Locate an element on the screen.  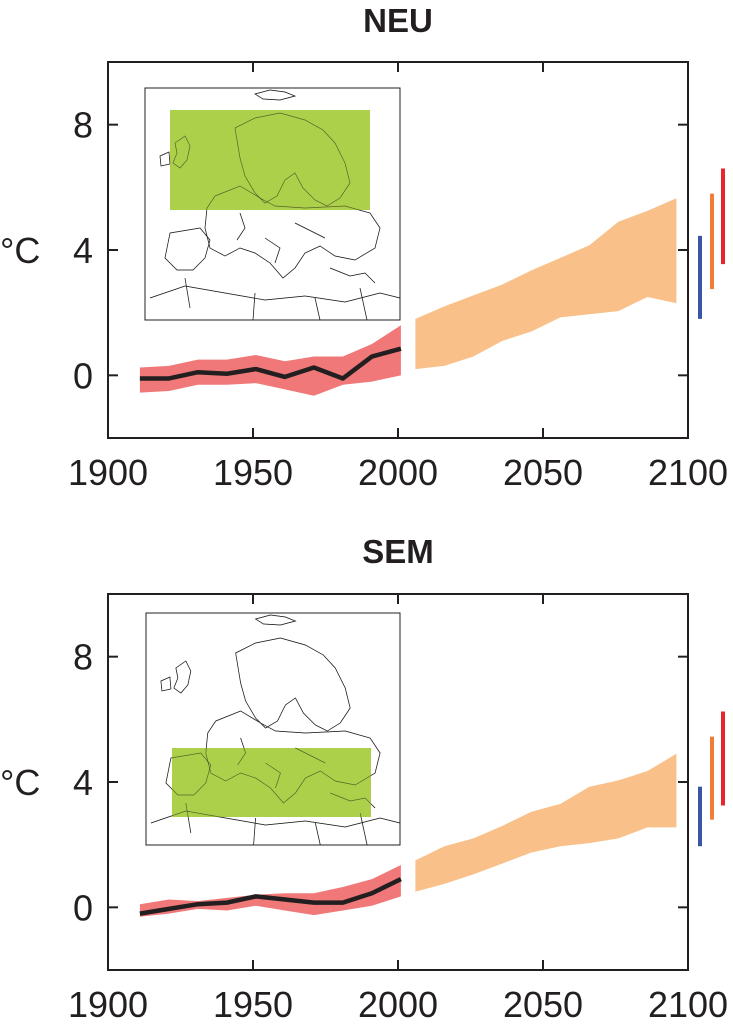
observed-band is located at coordinates (270, 360).